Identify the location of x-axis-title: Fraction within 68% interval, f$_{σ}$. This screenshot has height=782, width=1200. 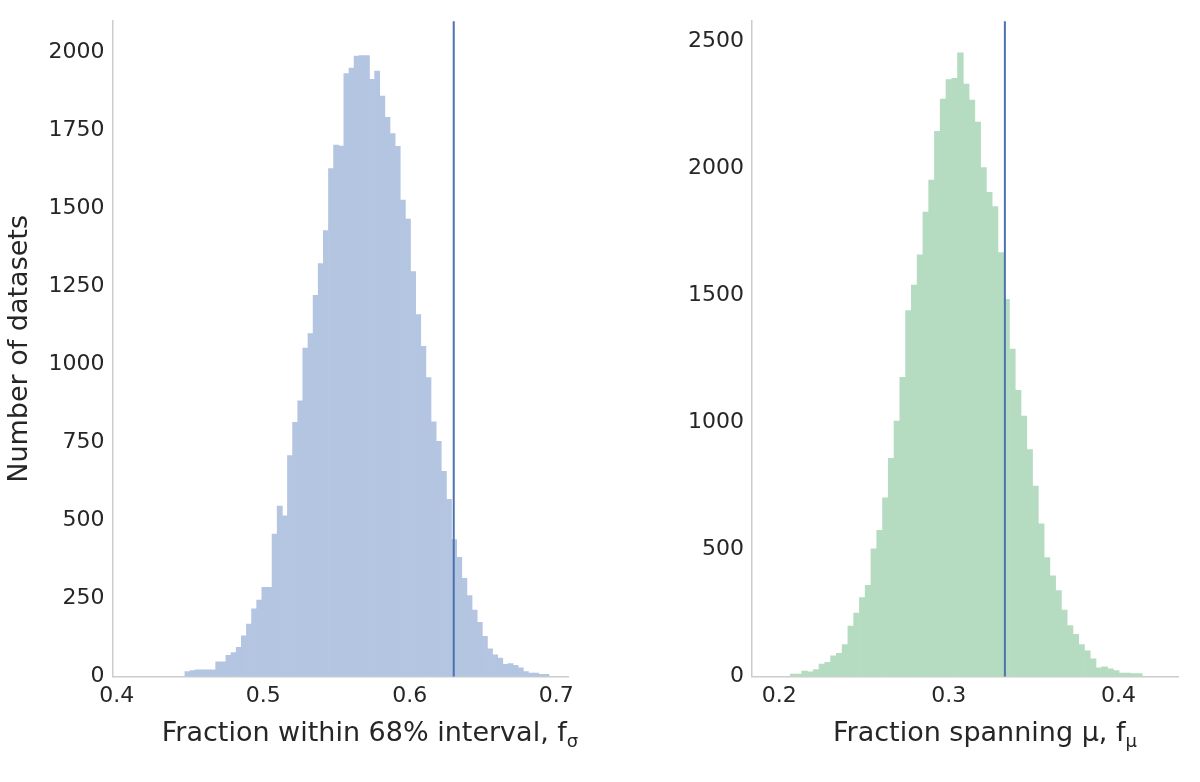
(370, 734).